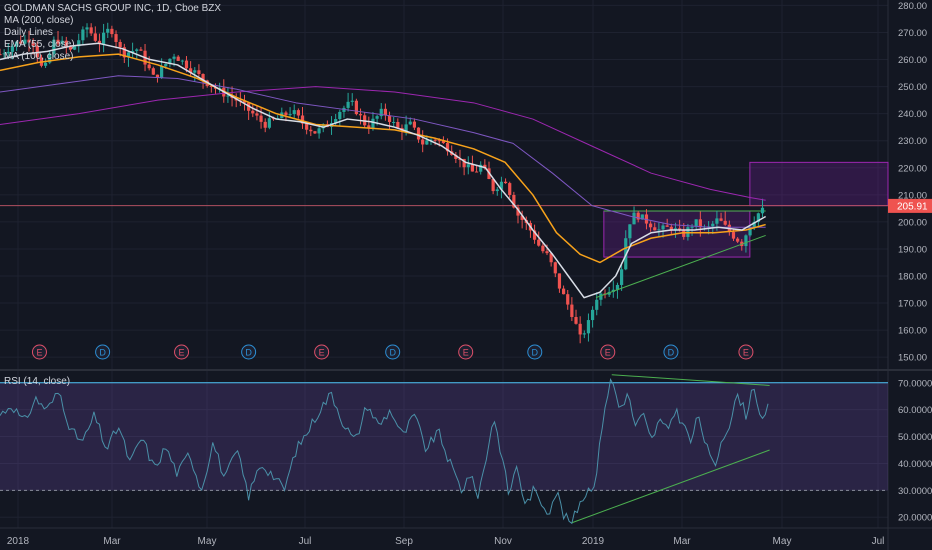 The width and height of the screenshot is (932, 550). I want to click on current-price-label: 205.91, so click(912, 206).